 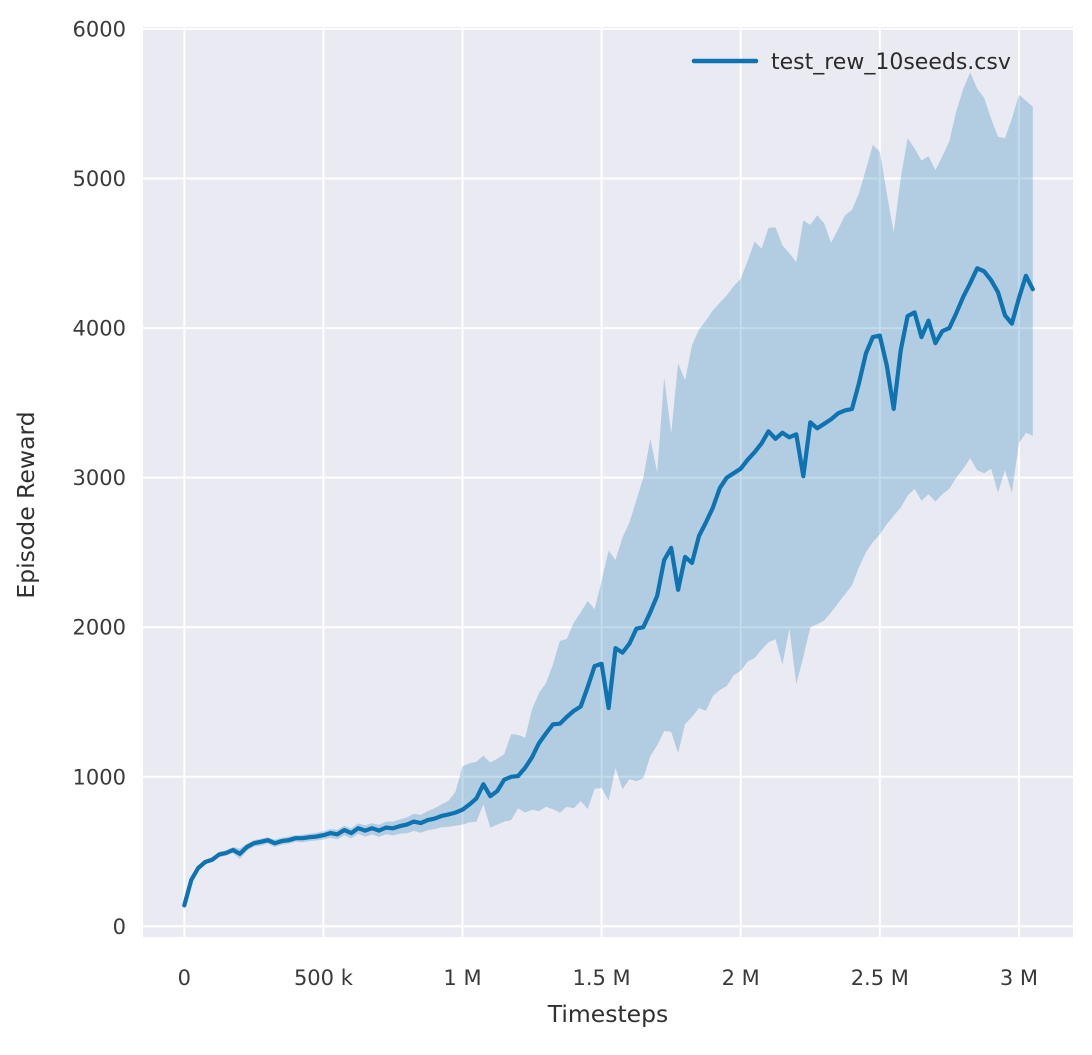 I want to click on y-axis-tick-labels: 0 1000 2000 3000 4000 5000 6000, so click(x=99, y=478).